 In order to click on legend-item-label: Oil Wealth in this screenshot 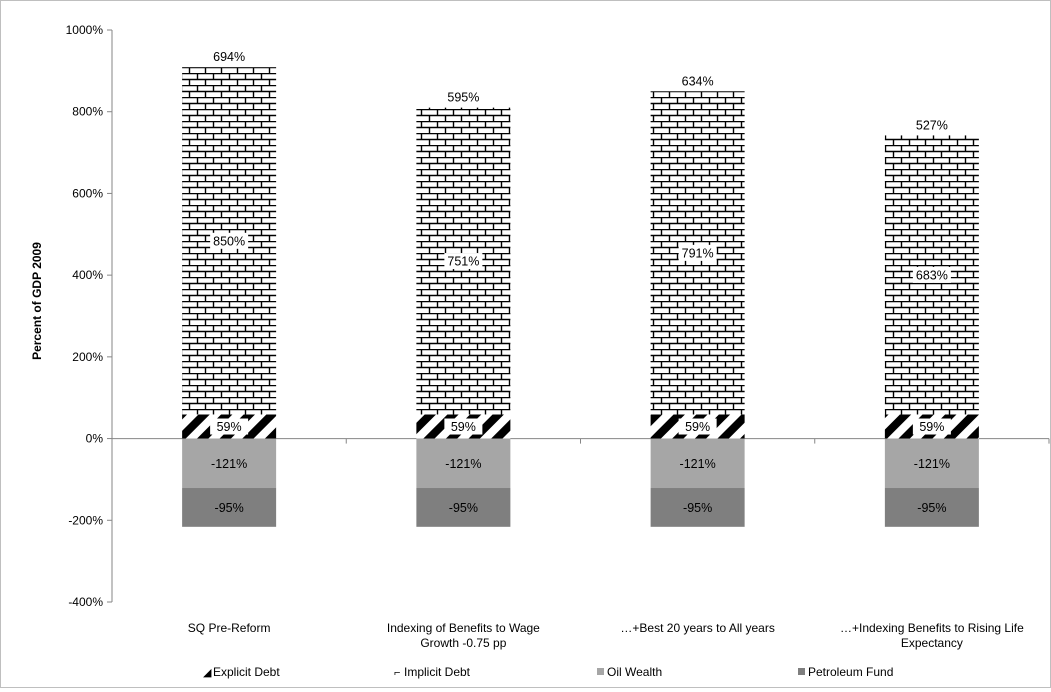, I will do `click(634, 672)`.